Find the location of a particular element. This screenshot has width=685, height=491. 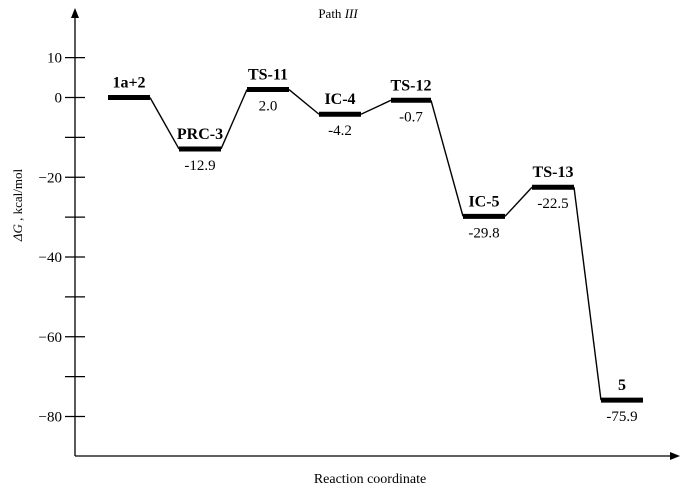

state-energy-label: -22.5 is located at coordinates (552, 204).